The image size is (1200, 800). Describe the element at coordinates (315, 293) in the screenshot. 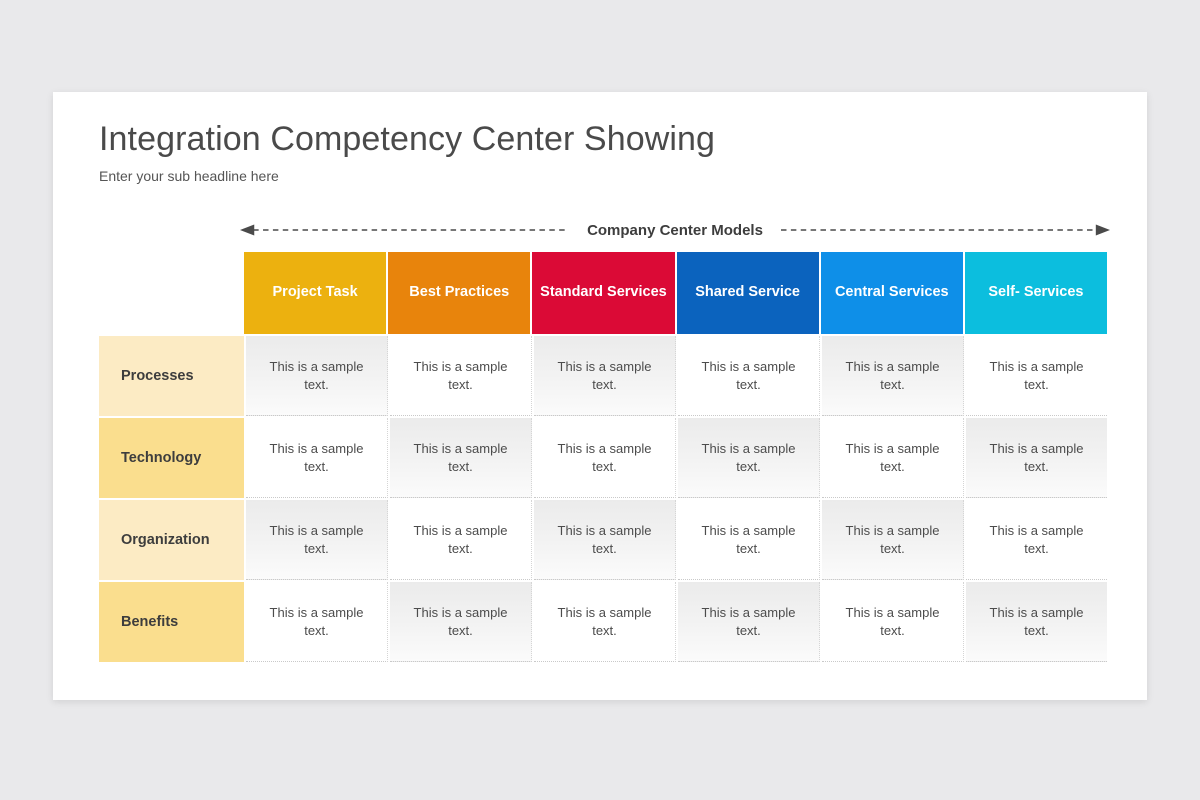

I see `matrix-column-header: Project Task` at that location.